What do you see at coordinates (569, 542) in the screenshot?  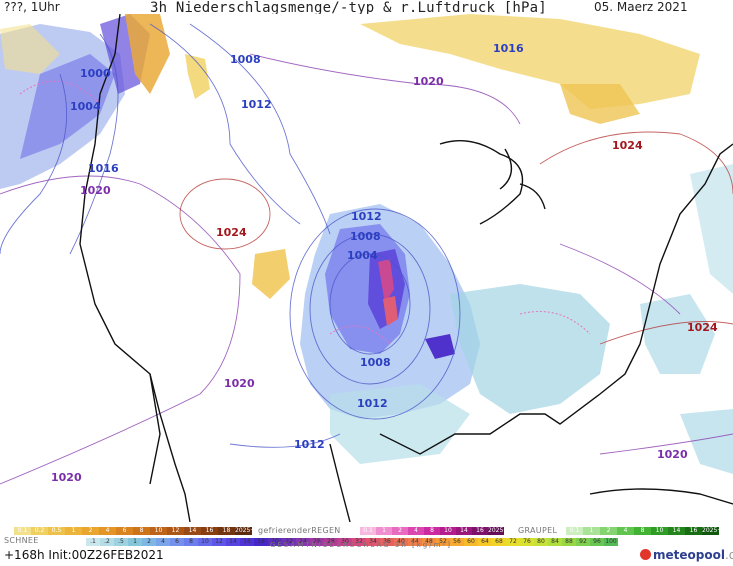 I see `total-legend-swatch: 88` at bounding box center [569, 542].